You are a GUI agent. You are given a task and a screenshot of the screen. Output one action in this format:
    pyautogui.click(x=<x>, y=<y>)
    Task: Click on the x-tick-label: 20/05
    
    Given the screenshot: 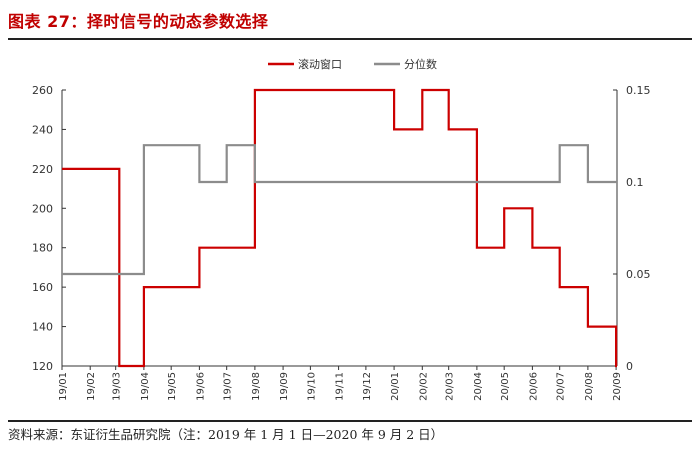 What is the action you would take?
    pyautogui.click(x=505, y=386)
    